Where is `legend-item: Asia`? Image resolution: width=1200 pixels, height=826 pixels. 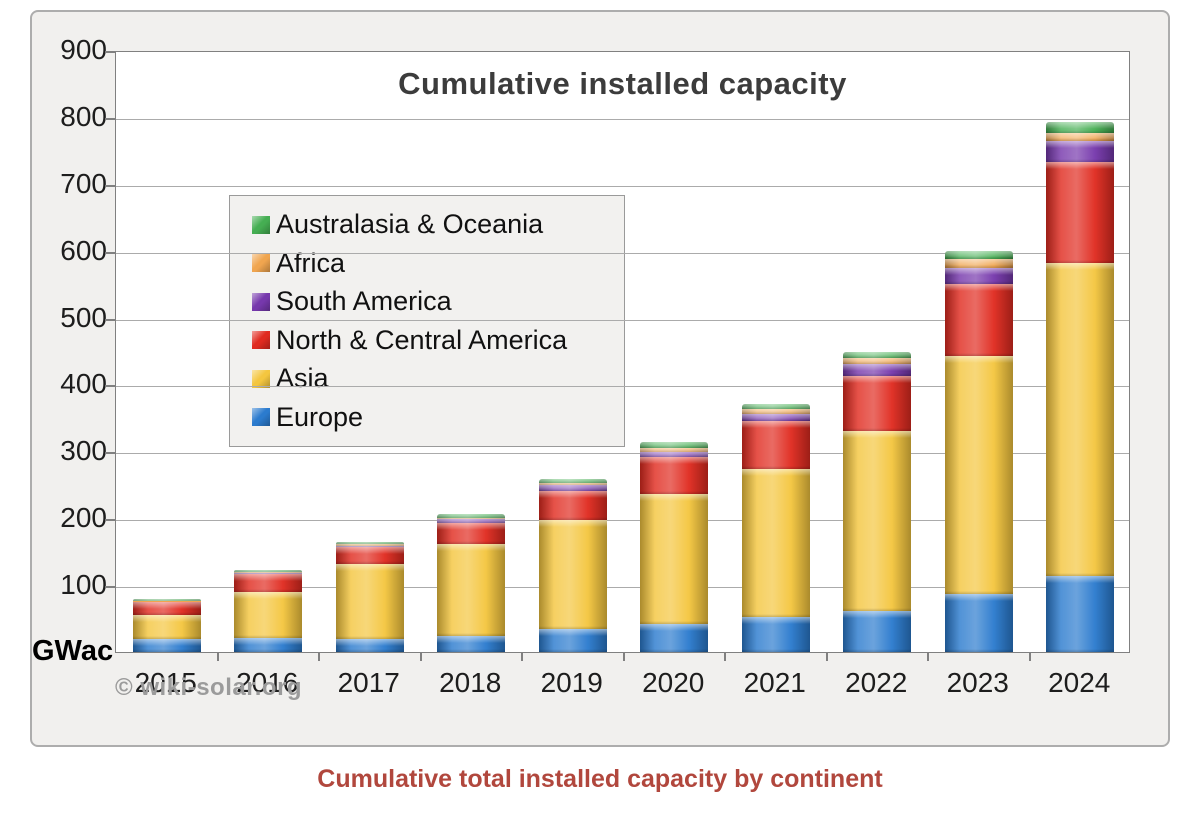
legend-item: Asia is located at coordinates (438, 378).